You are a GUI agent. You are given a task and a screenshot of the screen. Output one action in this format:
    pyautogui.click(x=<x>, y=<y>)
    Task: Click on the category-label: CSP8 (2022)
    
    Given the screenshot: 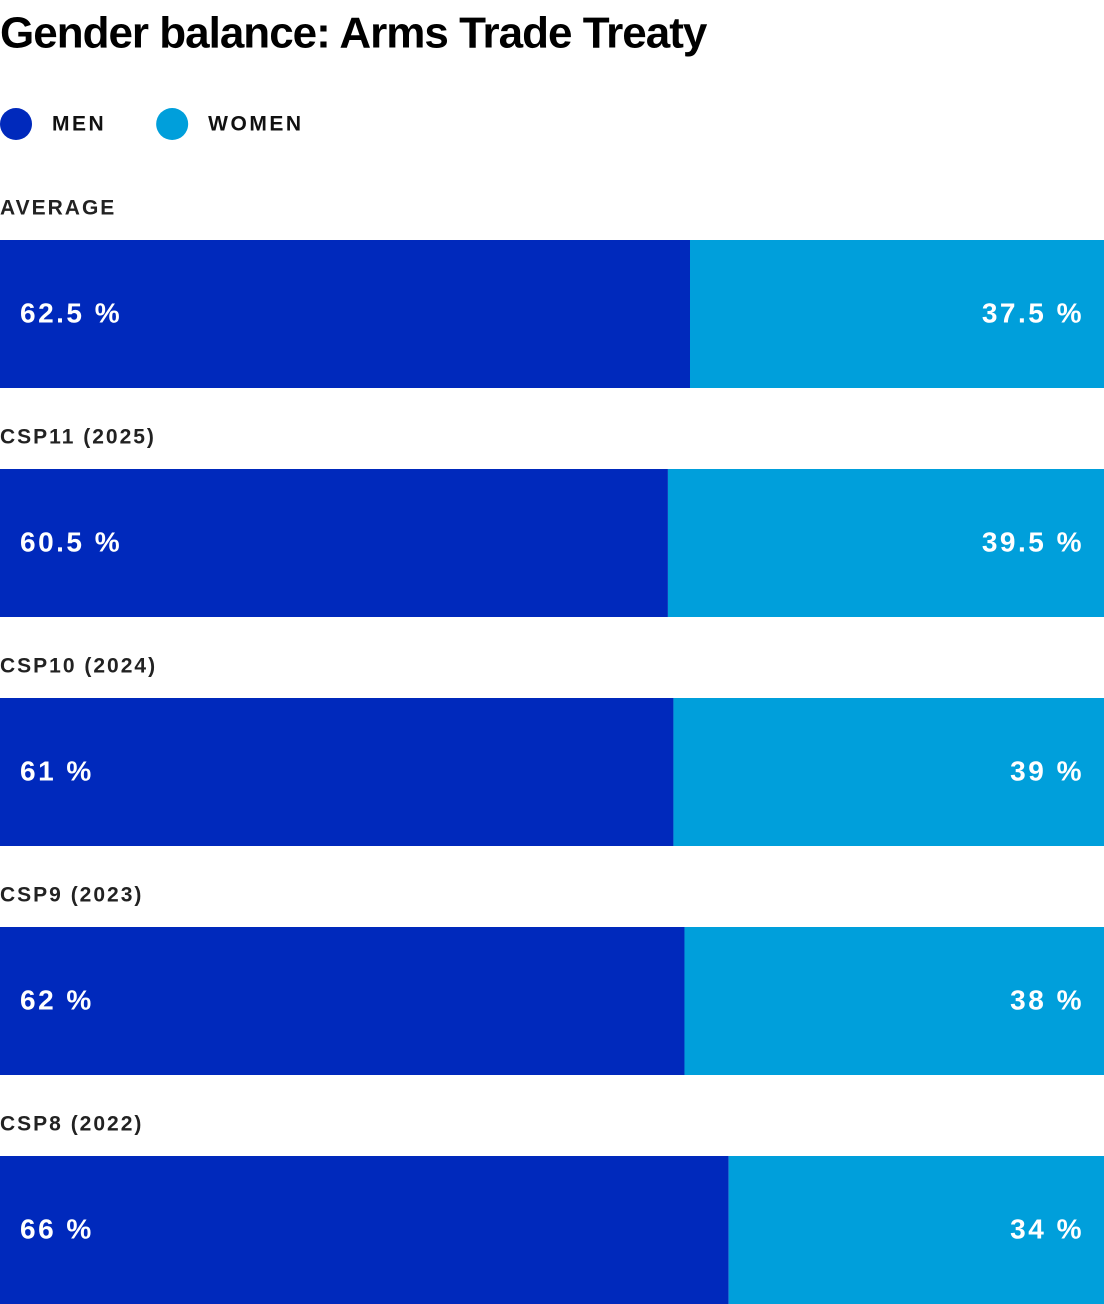 What is the action you would take?
    pyautogui.click(x=71, y=1124)
    